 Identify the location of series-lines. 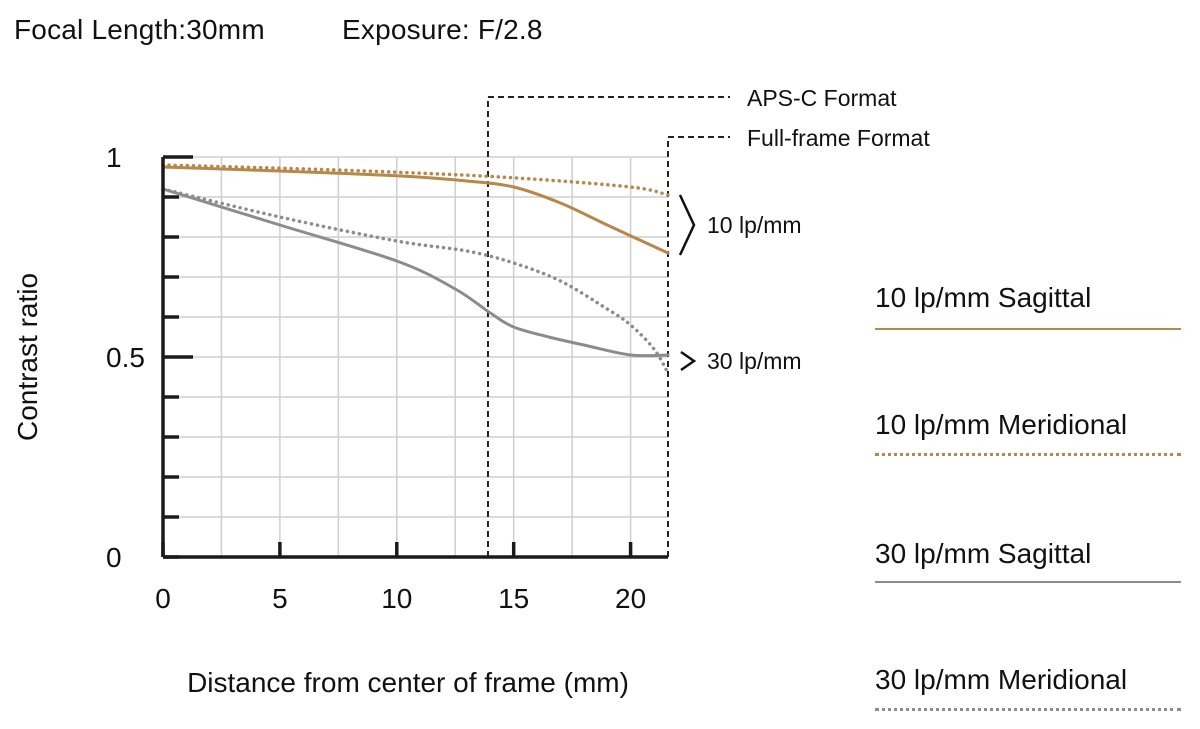
(415, 269).